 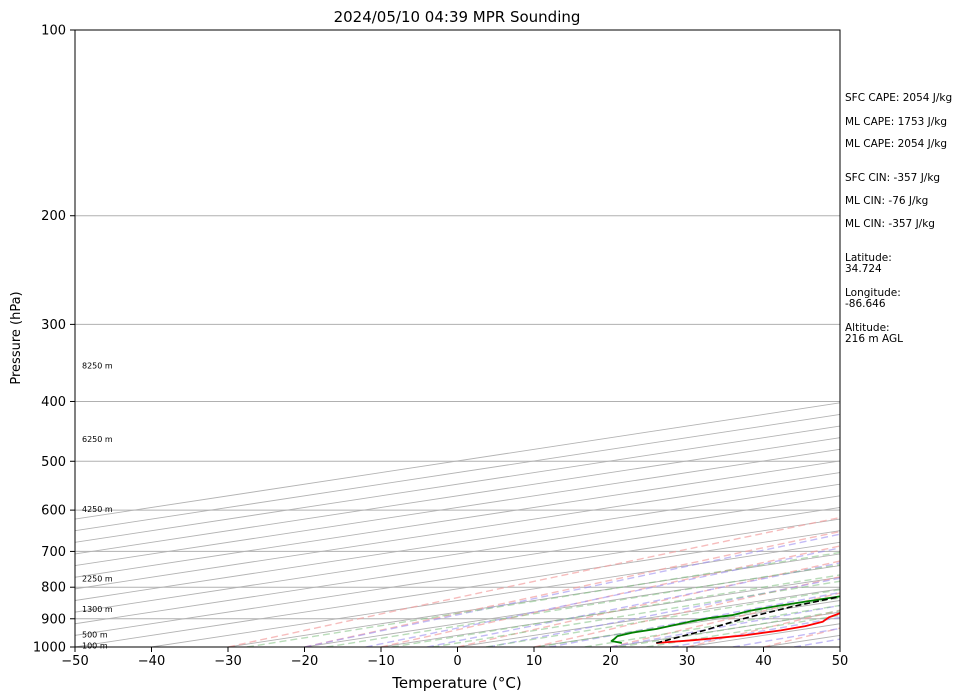 What do you see at coordinates (893, 178) in the screenshot?
I see `sfc-cin-stat: SFC CIN: -357 J/kg` at bounding box center [893, 178].